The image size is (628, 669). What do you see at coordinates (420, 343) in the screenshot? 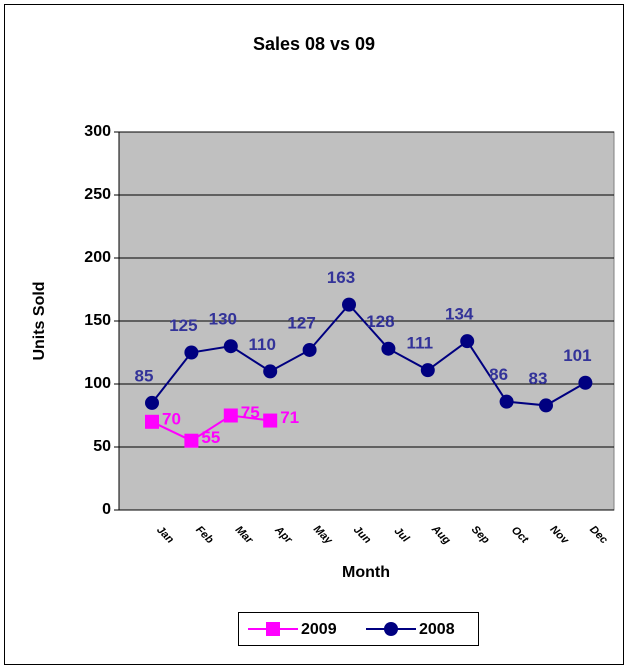
I see `data-label: 111` at bounding box center [420, 343].